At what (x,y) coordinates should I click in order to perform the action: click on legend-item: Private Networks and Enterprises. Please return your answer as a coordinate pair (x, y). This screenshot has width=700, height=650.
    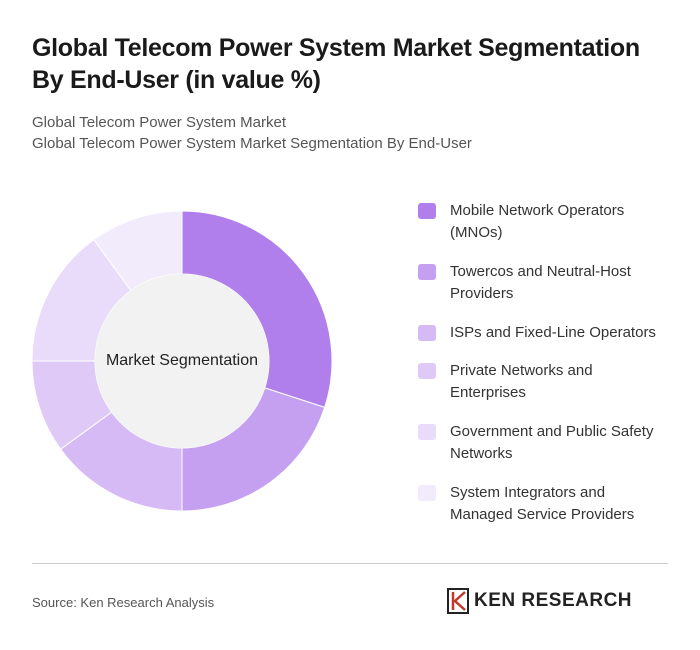
    Looking at the image, I should click on (543, 382).